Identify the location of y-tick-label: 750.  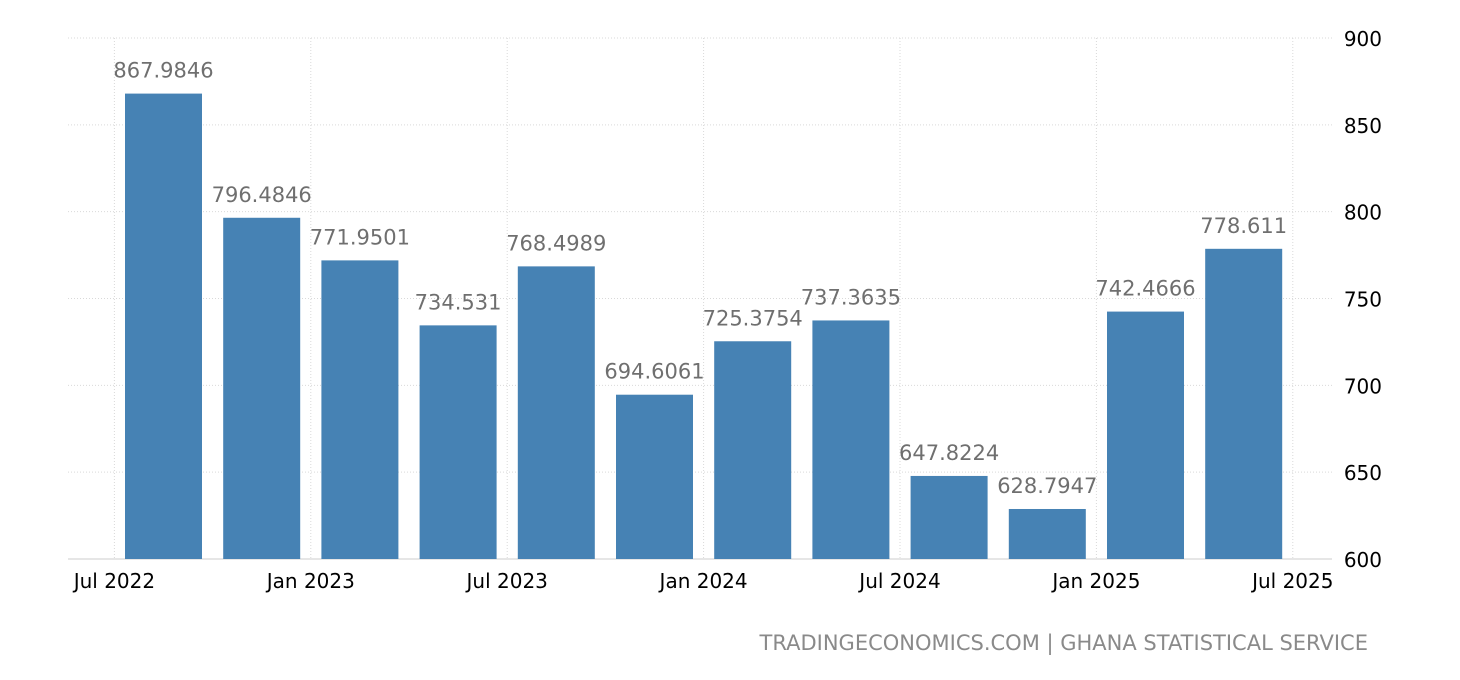
(1363, 300).